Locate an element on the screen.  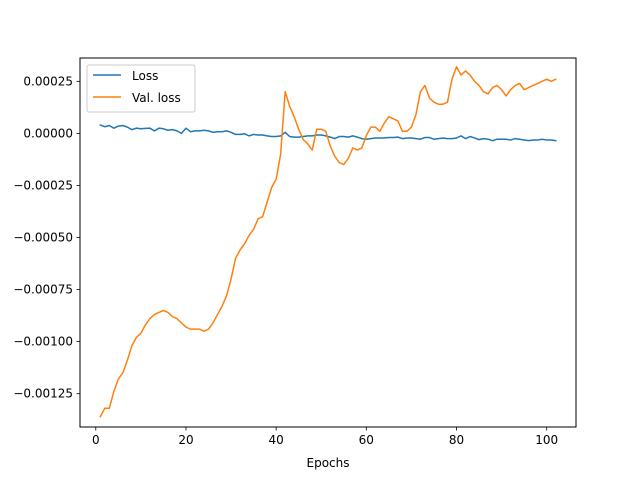
x-tick-label: 80 is located at coordinates (456, 440).